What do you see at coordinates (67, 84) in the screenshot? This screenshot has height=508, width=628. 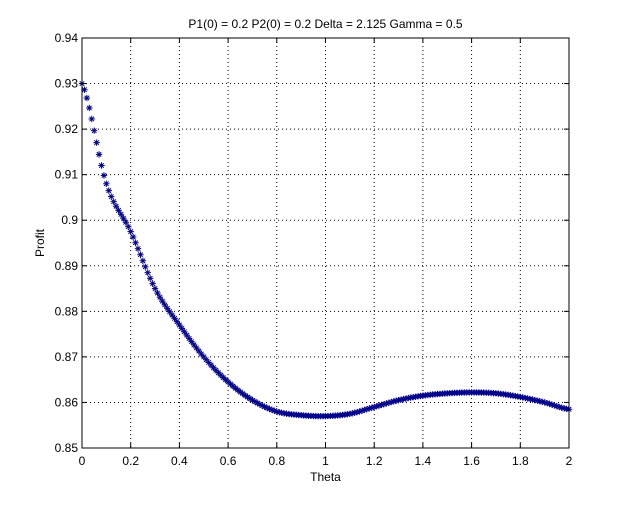 I see `y-tick-label: 0.93` at bounding box center [67, 84].